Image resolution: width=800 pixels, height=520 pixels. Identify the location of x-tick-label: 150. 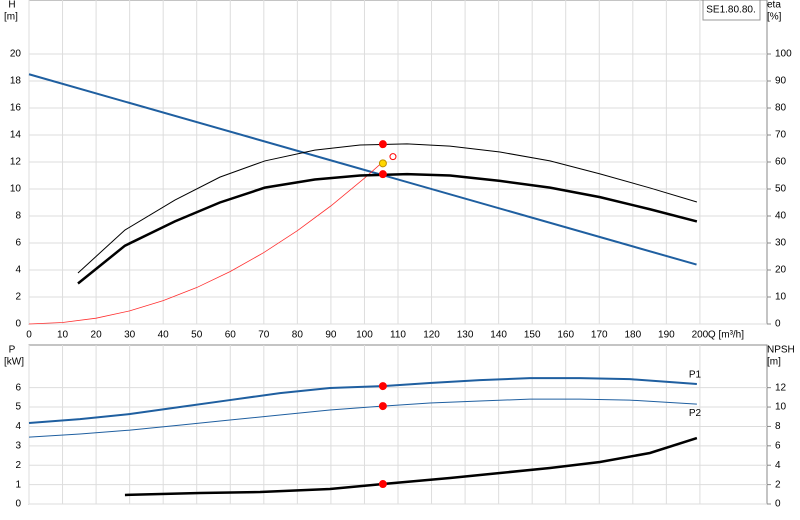
(532, 335).